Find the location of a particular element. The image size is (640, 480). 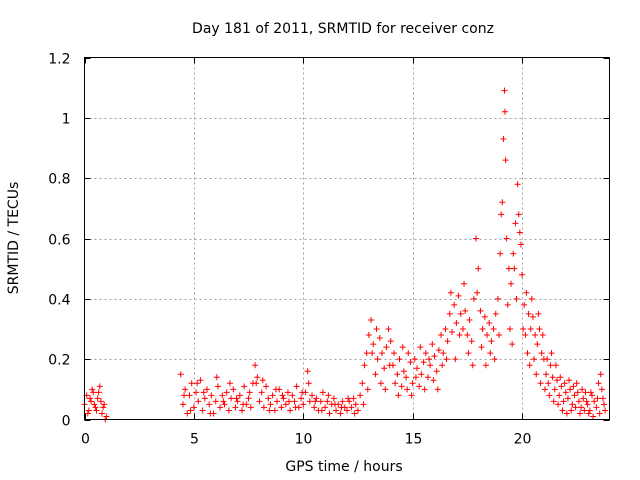

x-tick-label: 15 is located at coordinates (414, 440).